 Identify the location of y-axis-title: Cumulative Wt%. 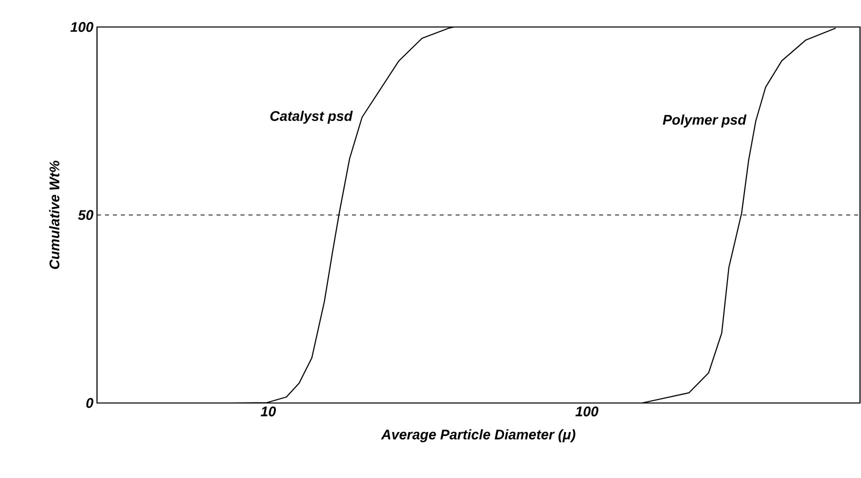
(54, 214).